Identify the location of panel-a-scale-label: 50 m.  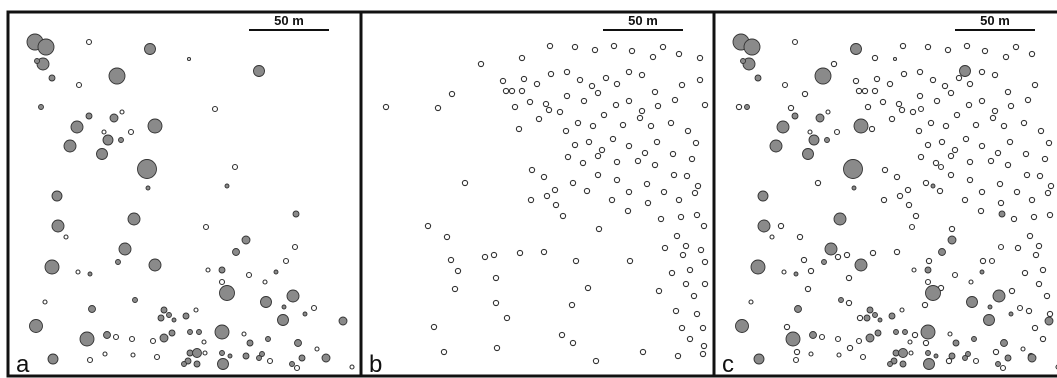
(289, 20).